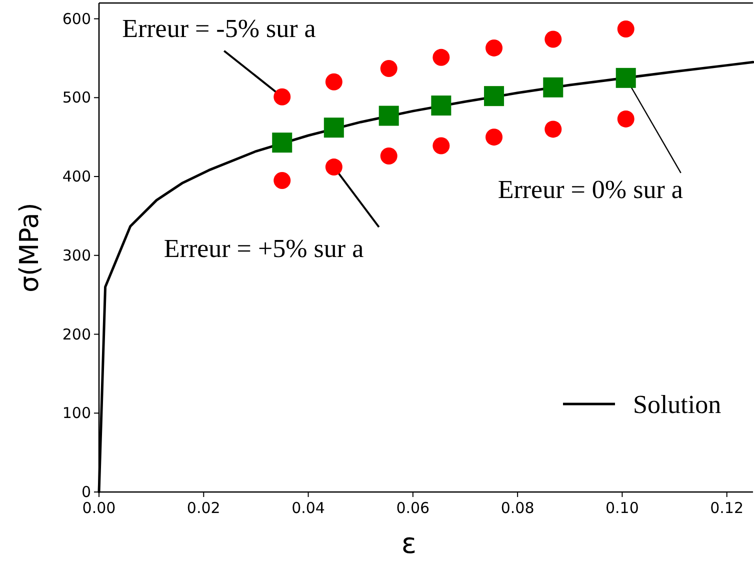 Image resolution: width=754 pixels, height=562 pixels. I want to click on x-tick-label: 0.04, so click(308, 508).